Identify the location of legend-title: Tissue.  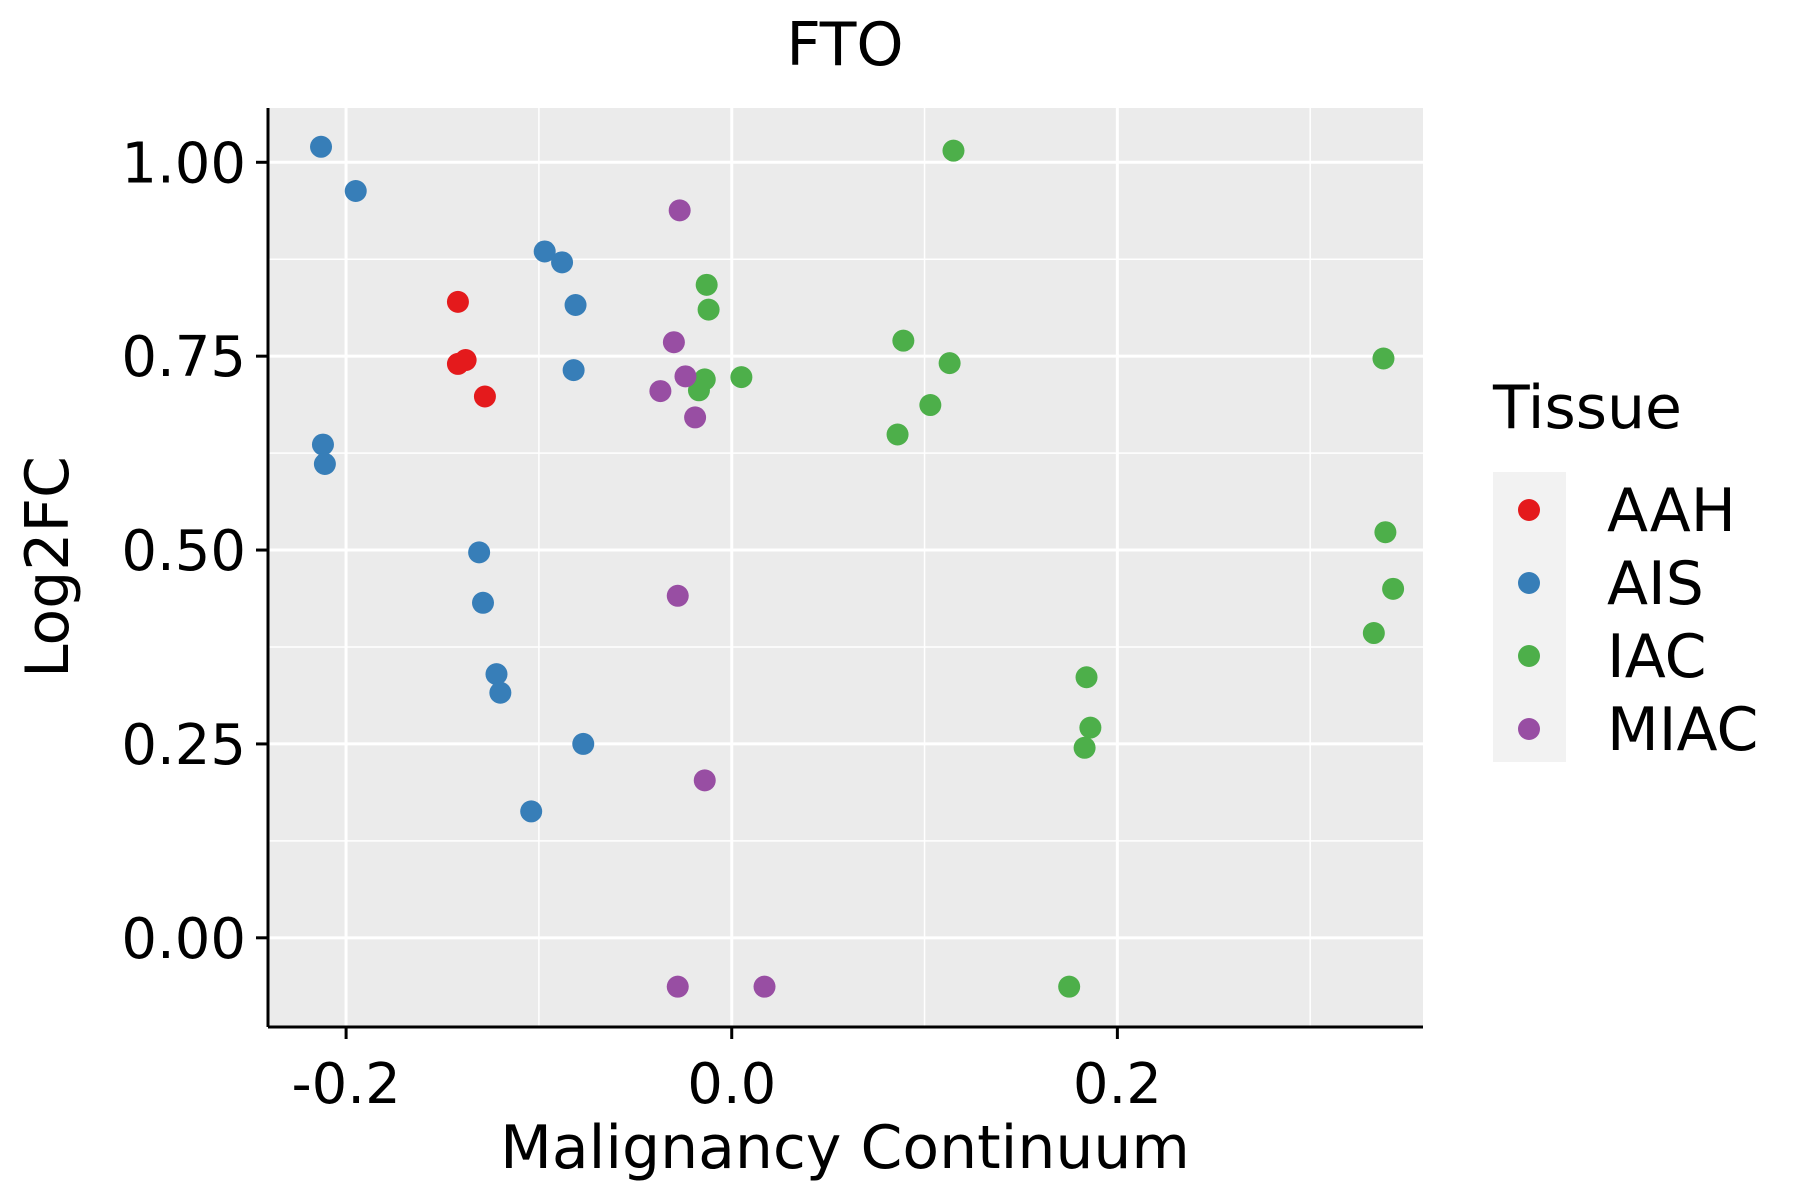
(1587, 408).